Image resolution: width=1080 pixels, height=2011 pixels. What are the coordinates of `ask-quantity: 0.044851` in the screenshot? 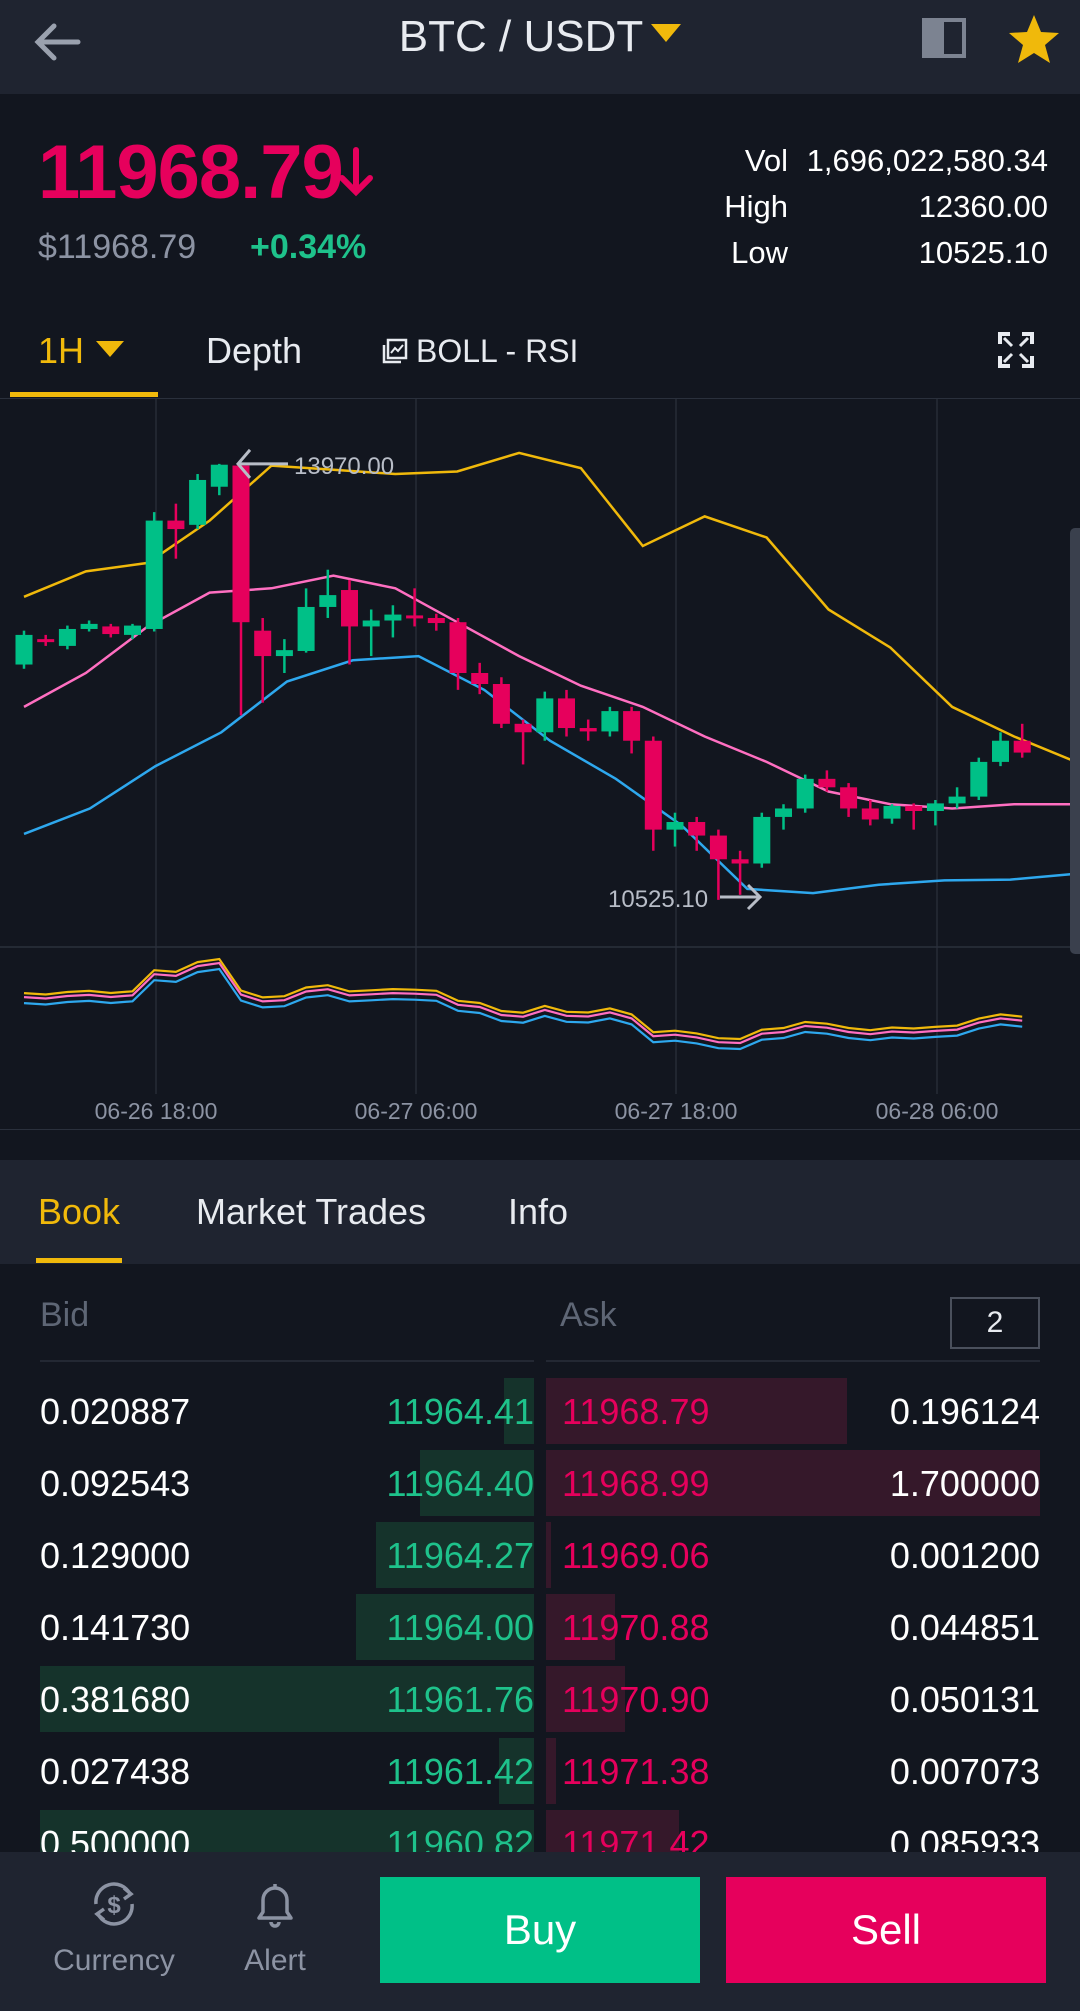 It's located at (964, 1627).